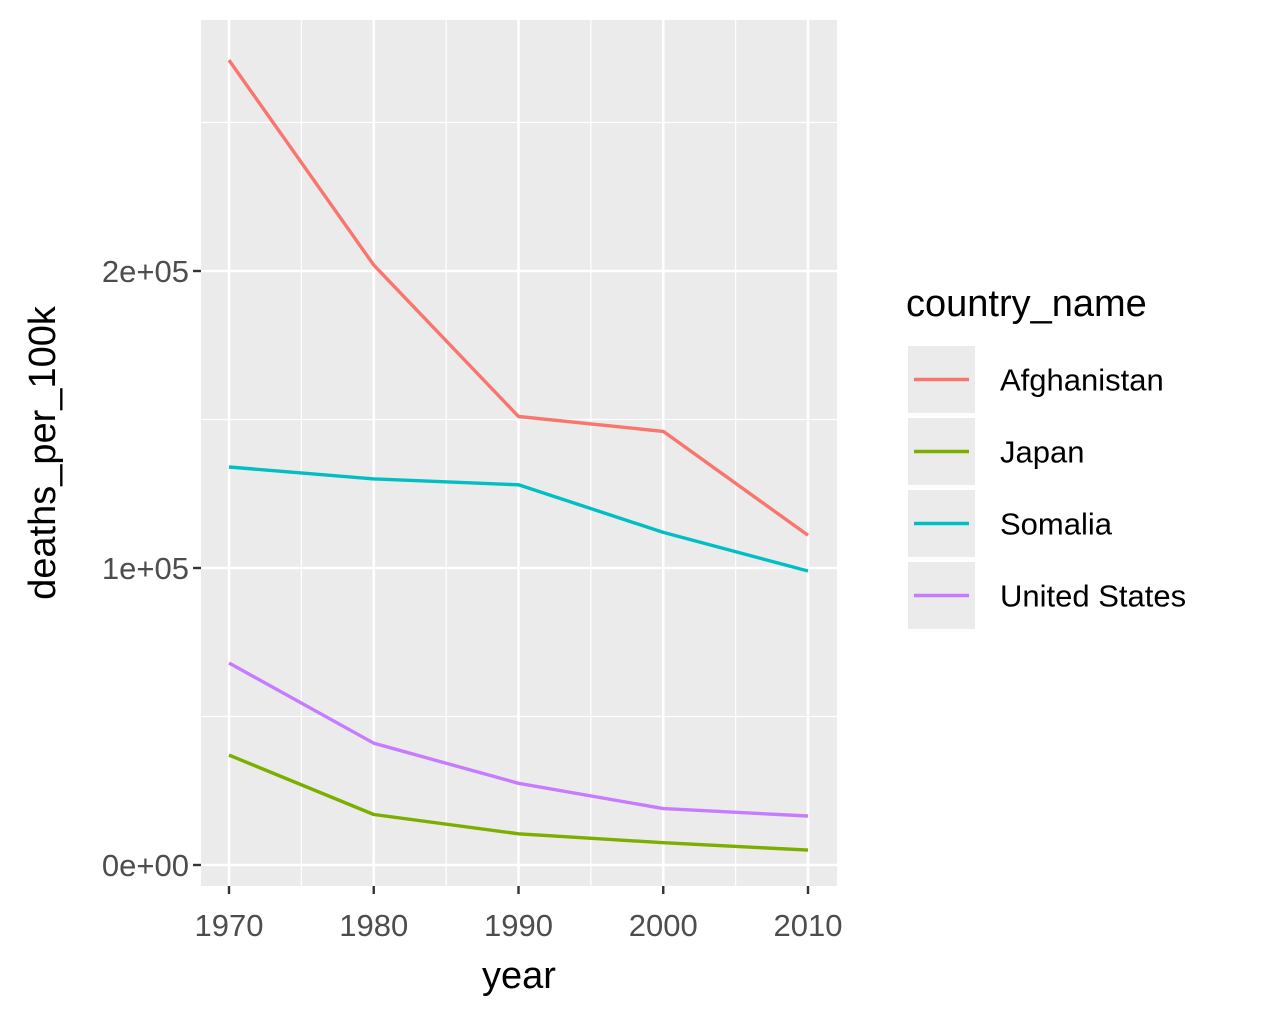 The height and width of the screenshot is (1020, 1266). What do you see at coordinates (1093, 596) in the screenshot?
I see `legend-label: United States` at bounding box center [1093, 596].